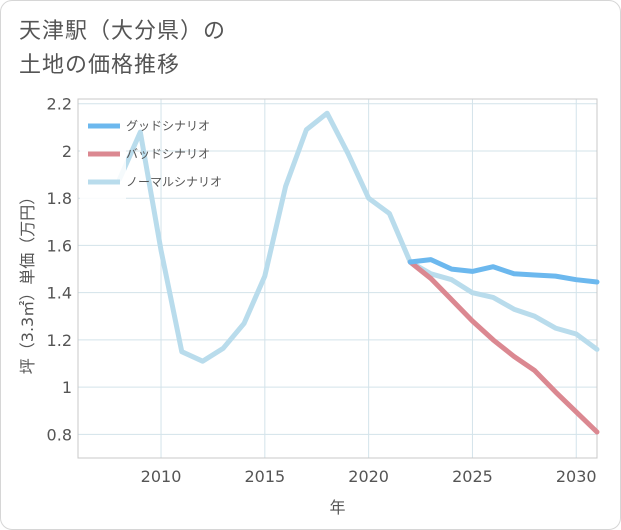 The height and width of the screenshot is (530, 621). What do you see at coordinates (472, 476) in the screenshot?
I see `x-tick-label: 2025` at bounding box center [472, 476].